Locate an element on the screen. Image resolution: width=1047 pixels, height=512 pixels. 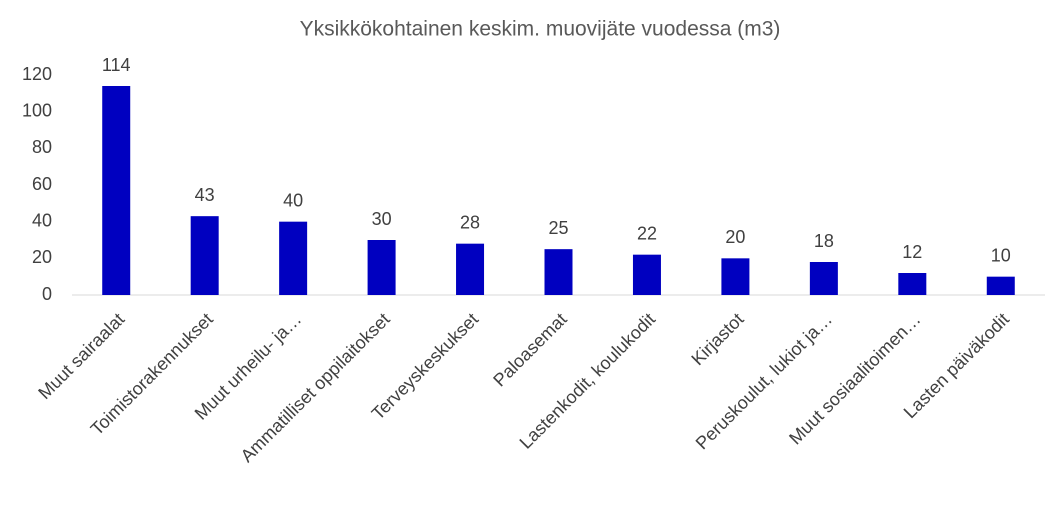
data-label: 25 is located at coordinates (558, 228).